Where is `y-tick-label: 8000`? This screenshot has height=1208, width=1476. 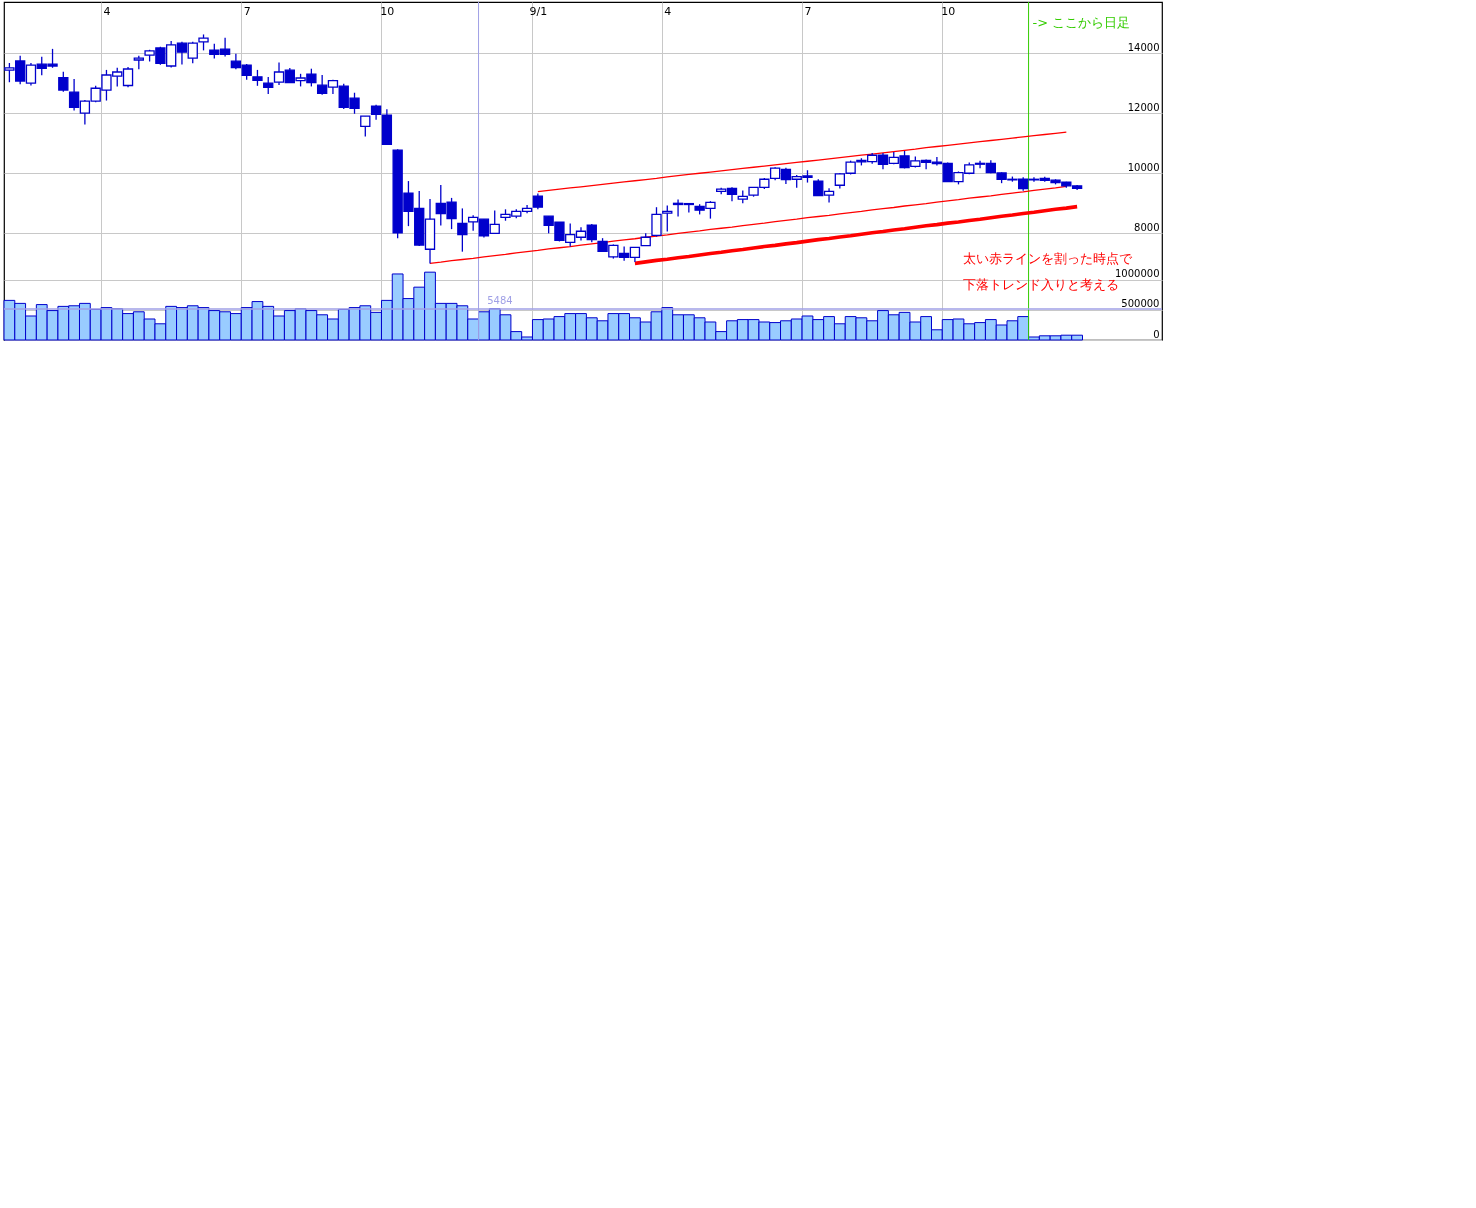
y-tick-label: 8000 is located at coordinates (1147, 227).